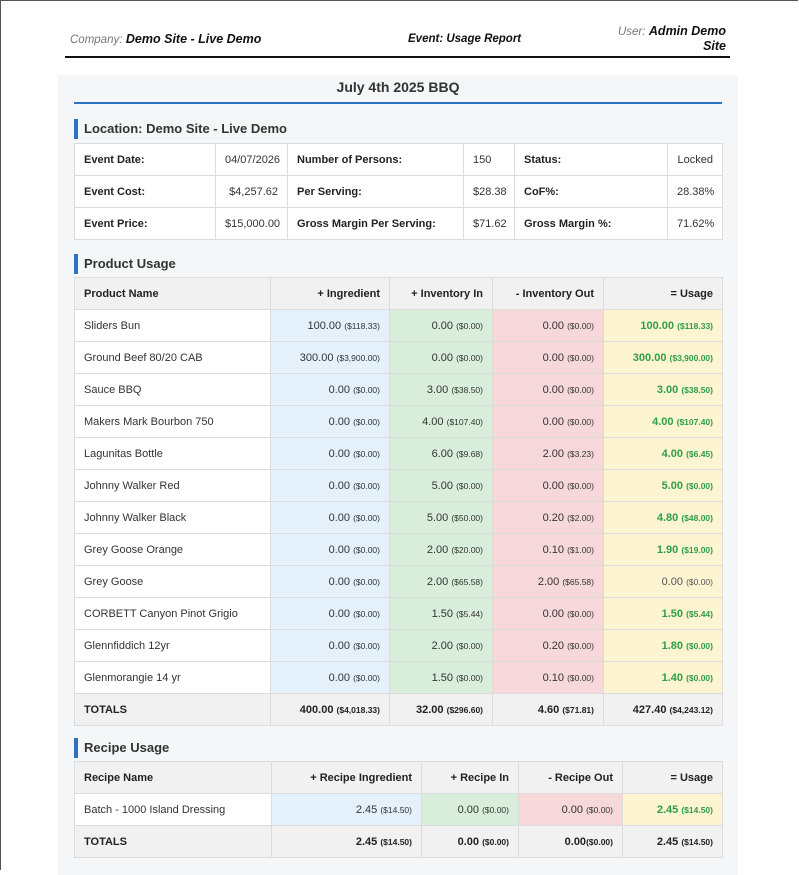  What do you see at coordinates (691, 709) in the screenshot?
I see `cost-value: ($4,243.12)` at bounding box center [691, 709].